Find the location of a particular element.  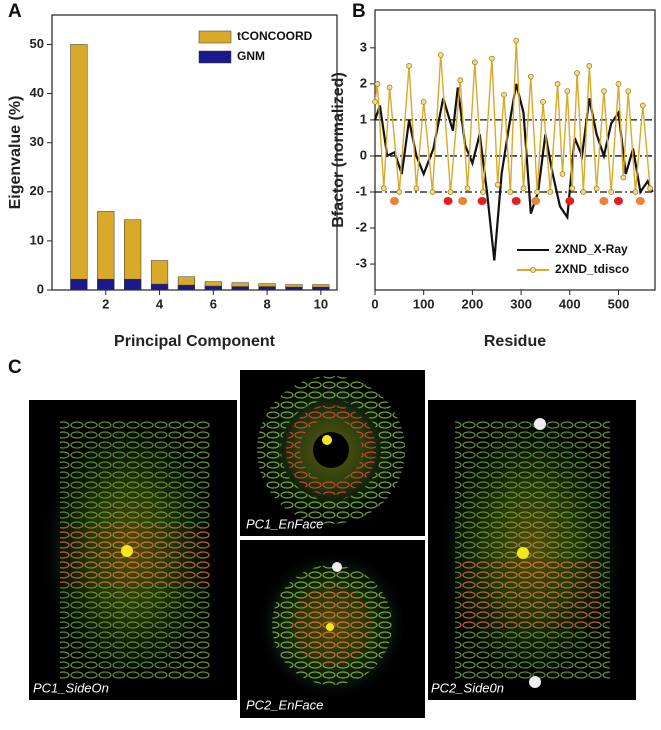

x-tick-label: 2 is located at coordinates (105, 303).